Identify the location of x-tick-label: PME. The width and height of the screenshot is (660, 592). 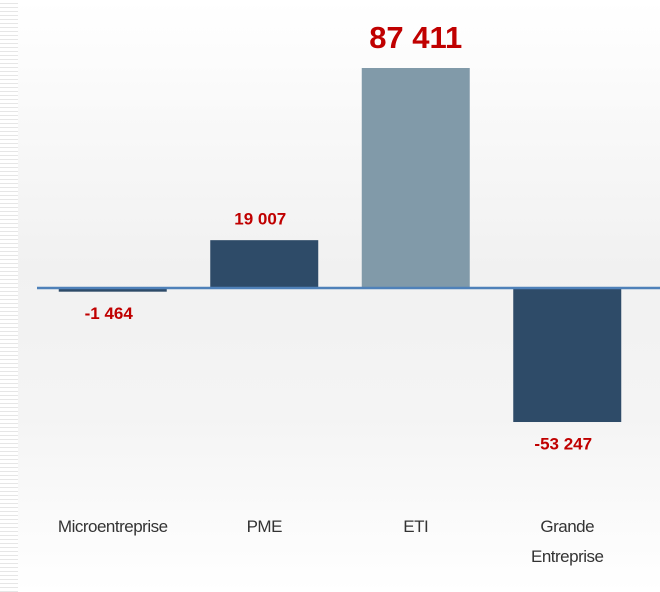
(264, 526).